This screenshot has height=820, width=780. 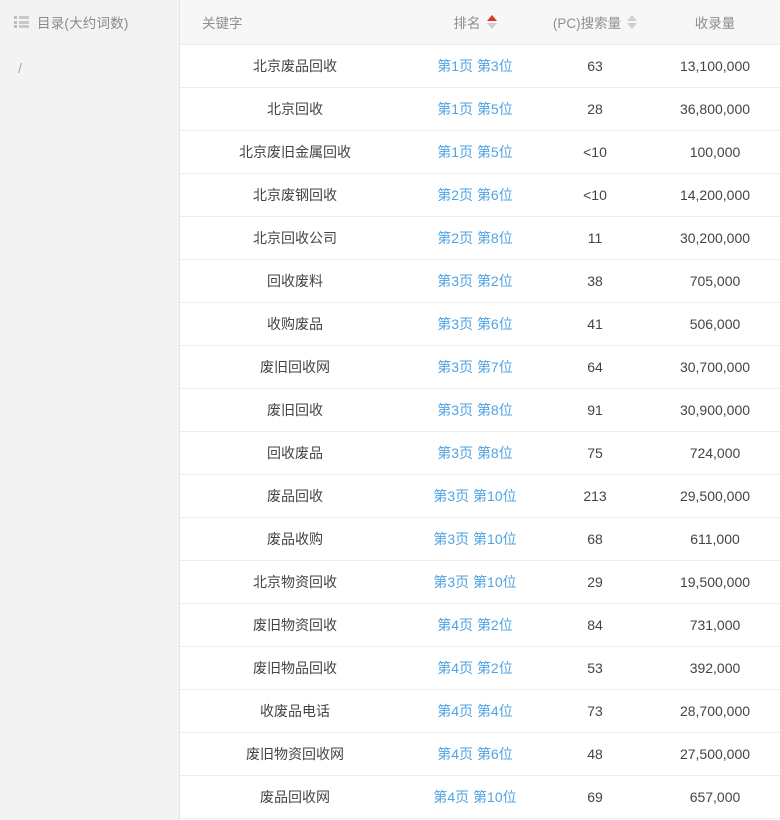 I want to click on cell-rank: 第4页 第10位, so click(x=475, y=797).